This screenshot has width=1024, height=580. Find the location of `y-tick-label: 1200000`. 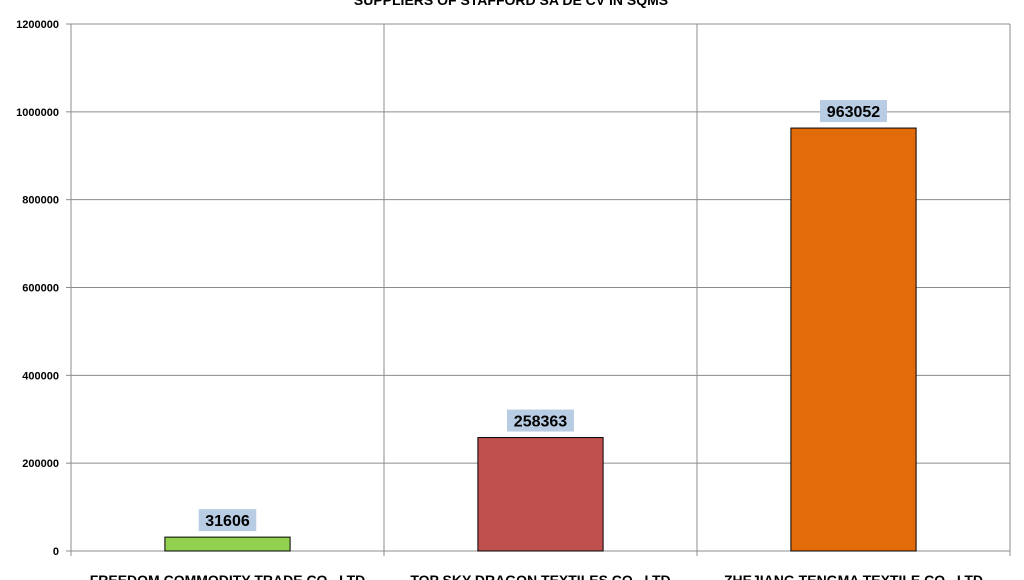

y-tick-label: 1200000 is located at coordinates (37, 25).